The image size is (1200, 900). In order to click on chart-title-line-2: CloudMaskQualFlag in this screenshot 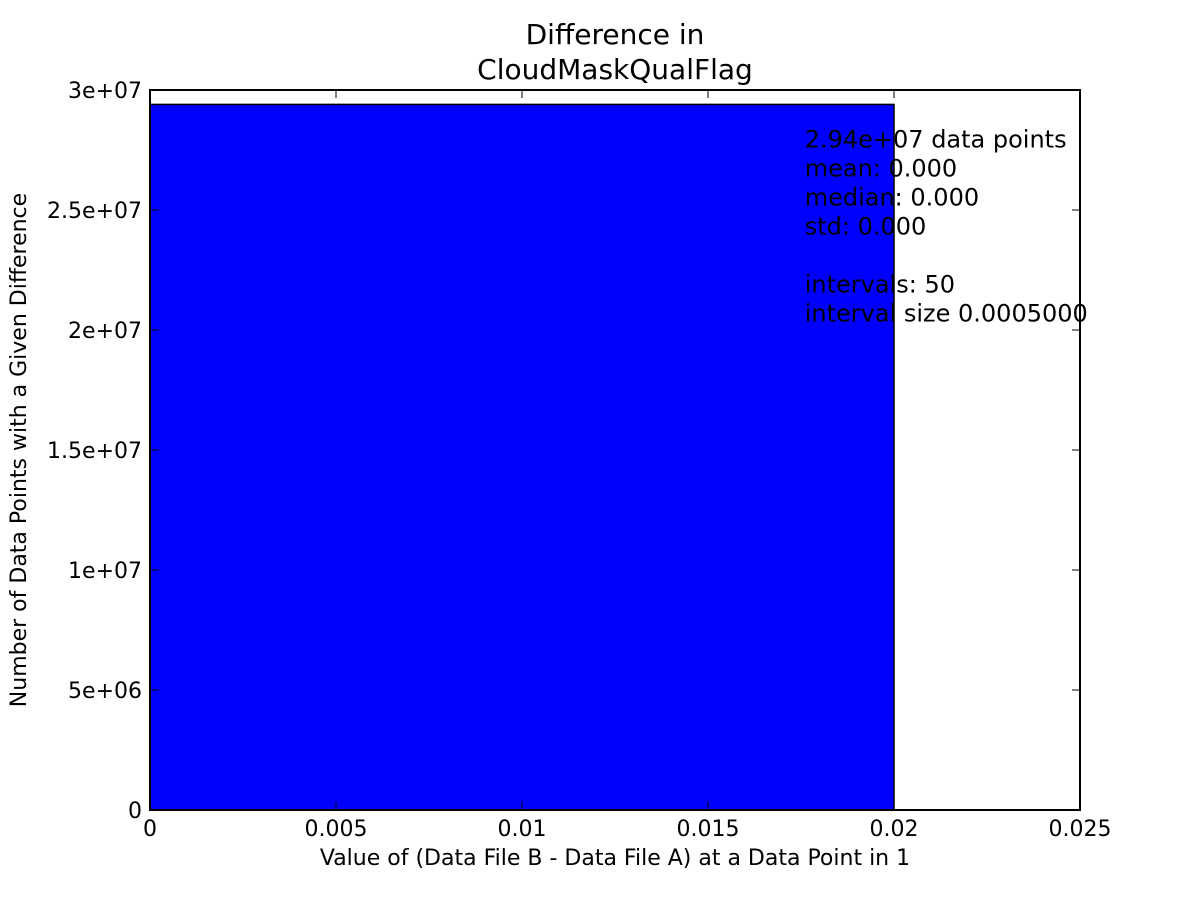, I will do `click(615, 69)`.